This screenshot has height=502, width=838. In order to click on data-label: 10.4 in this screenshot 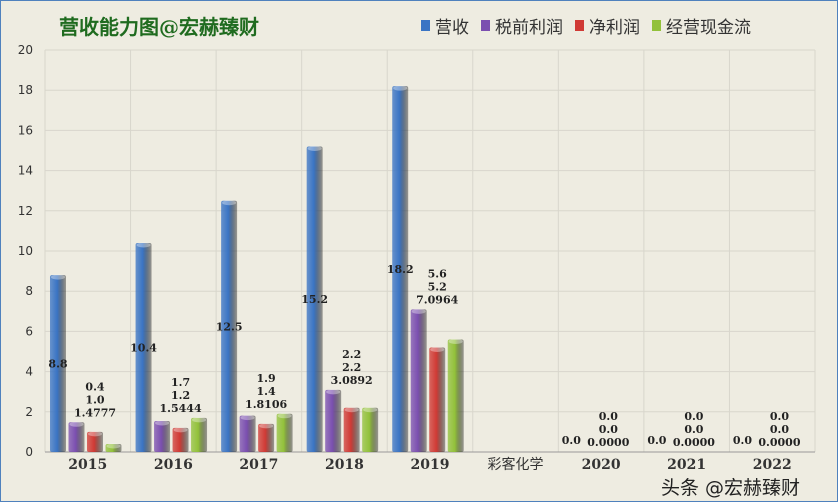, I will do `click(143, 347)`.